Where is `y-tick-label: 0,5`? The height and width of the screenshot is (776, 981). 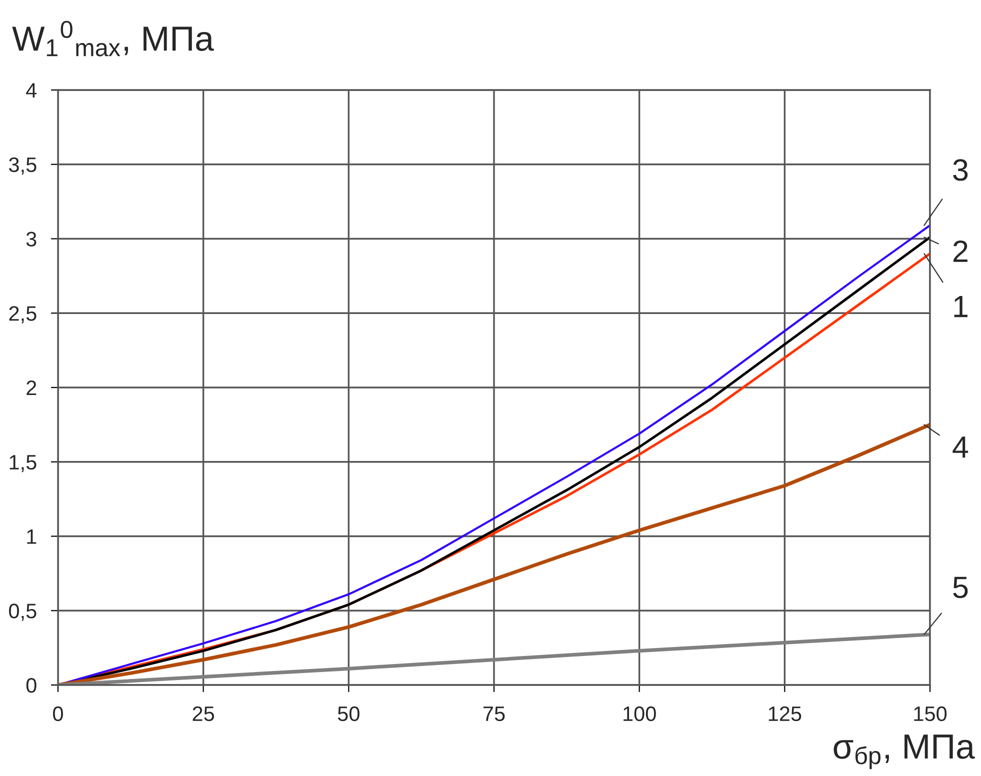
y-tick-label: 0,5 is located at coordinates (22, 612).